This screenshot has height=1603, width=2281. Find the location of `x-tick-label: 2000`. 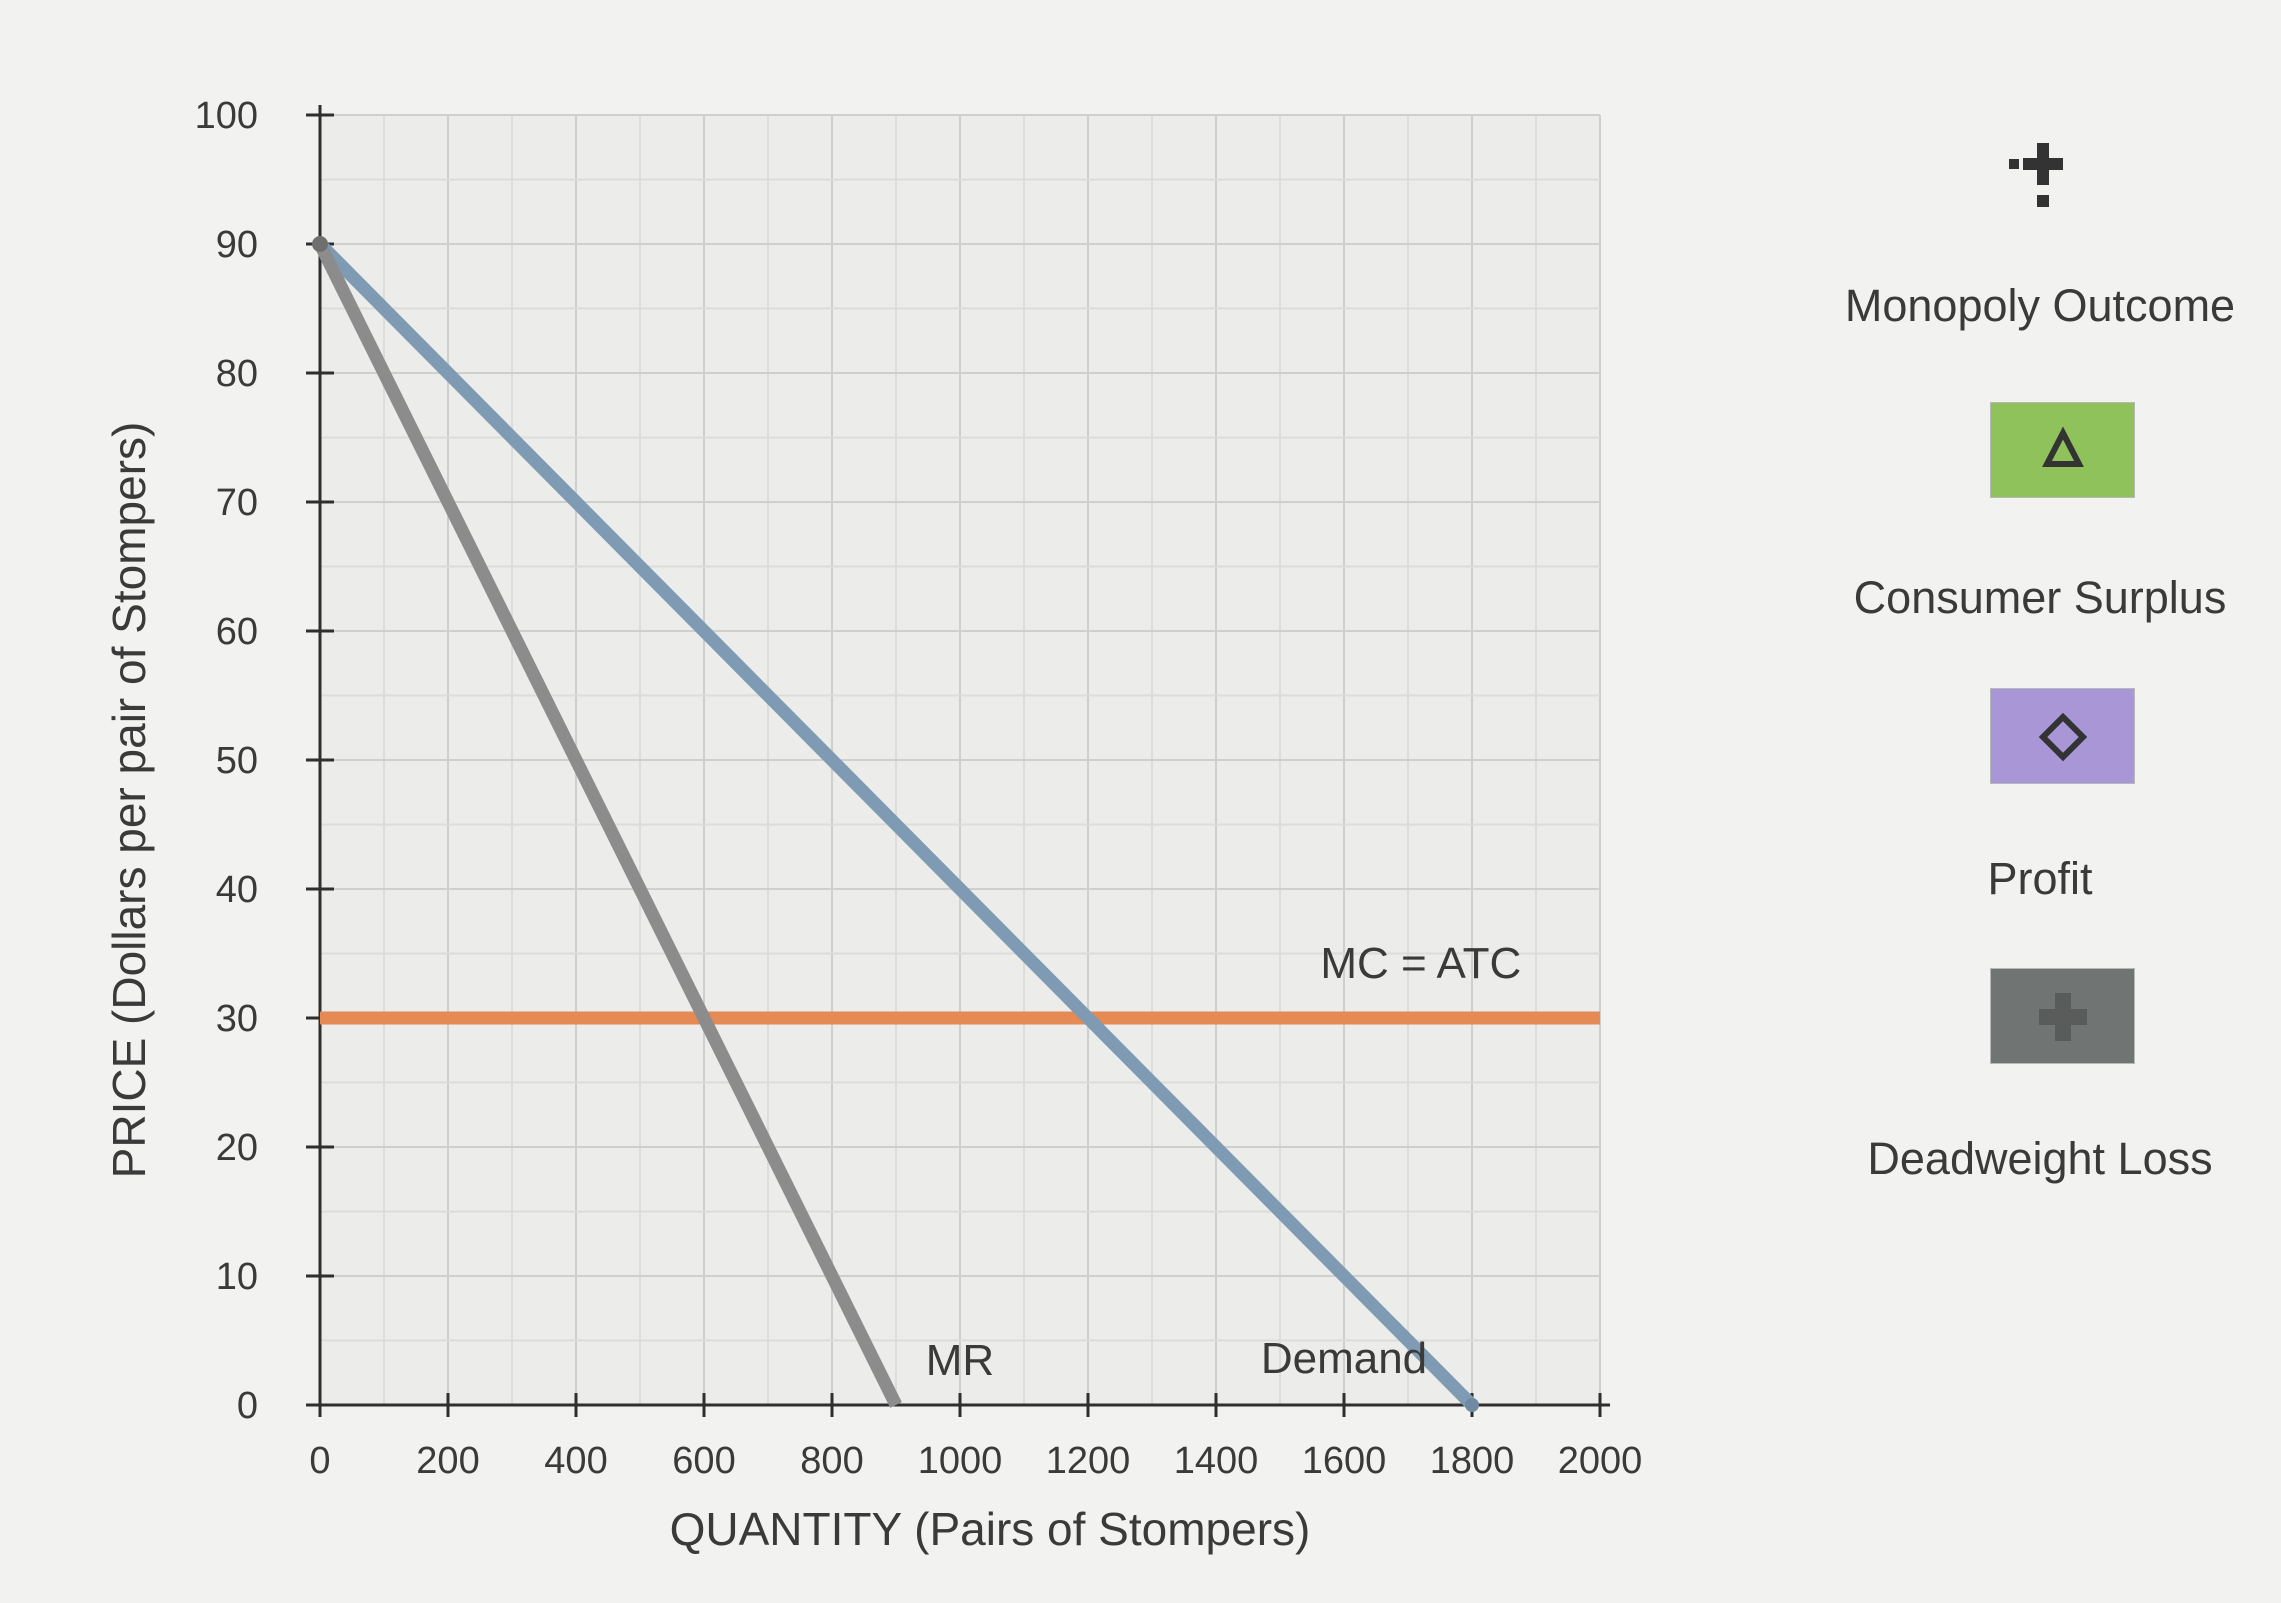

x-tick-label: 2000 is located at coordinates (1600, 1461).